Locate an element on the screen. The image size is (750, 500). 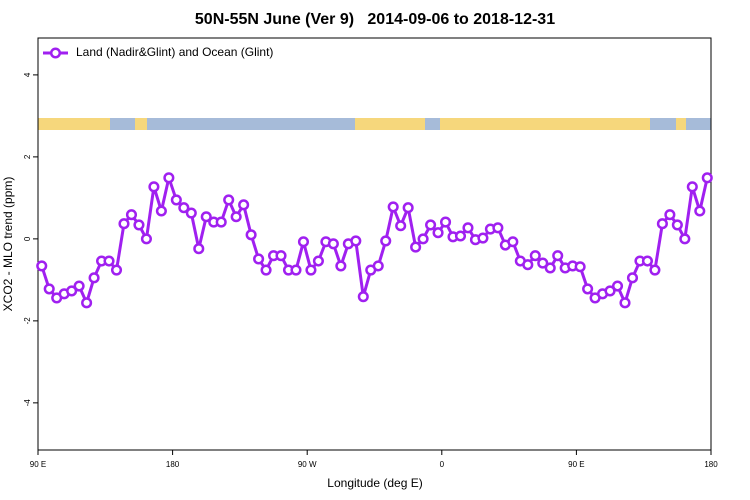
y-tick-label: 2 is located at coordinates (27, 156).